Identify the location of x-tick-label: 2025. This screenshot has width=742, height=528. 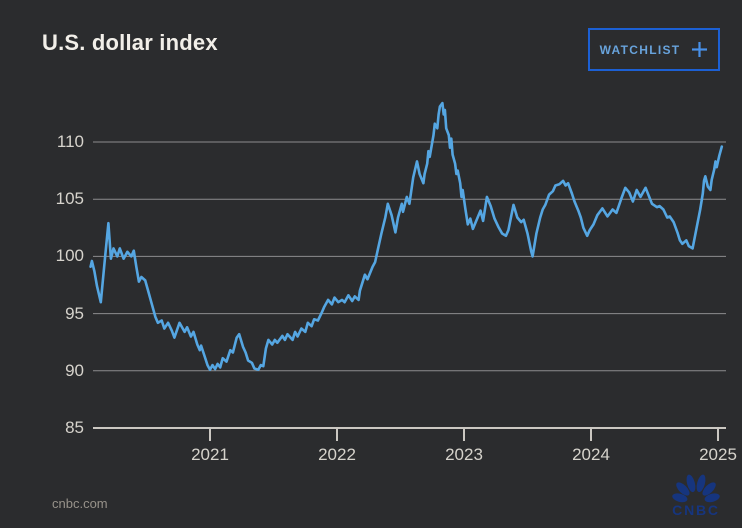
(718, 454).